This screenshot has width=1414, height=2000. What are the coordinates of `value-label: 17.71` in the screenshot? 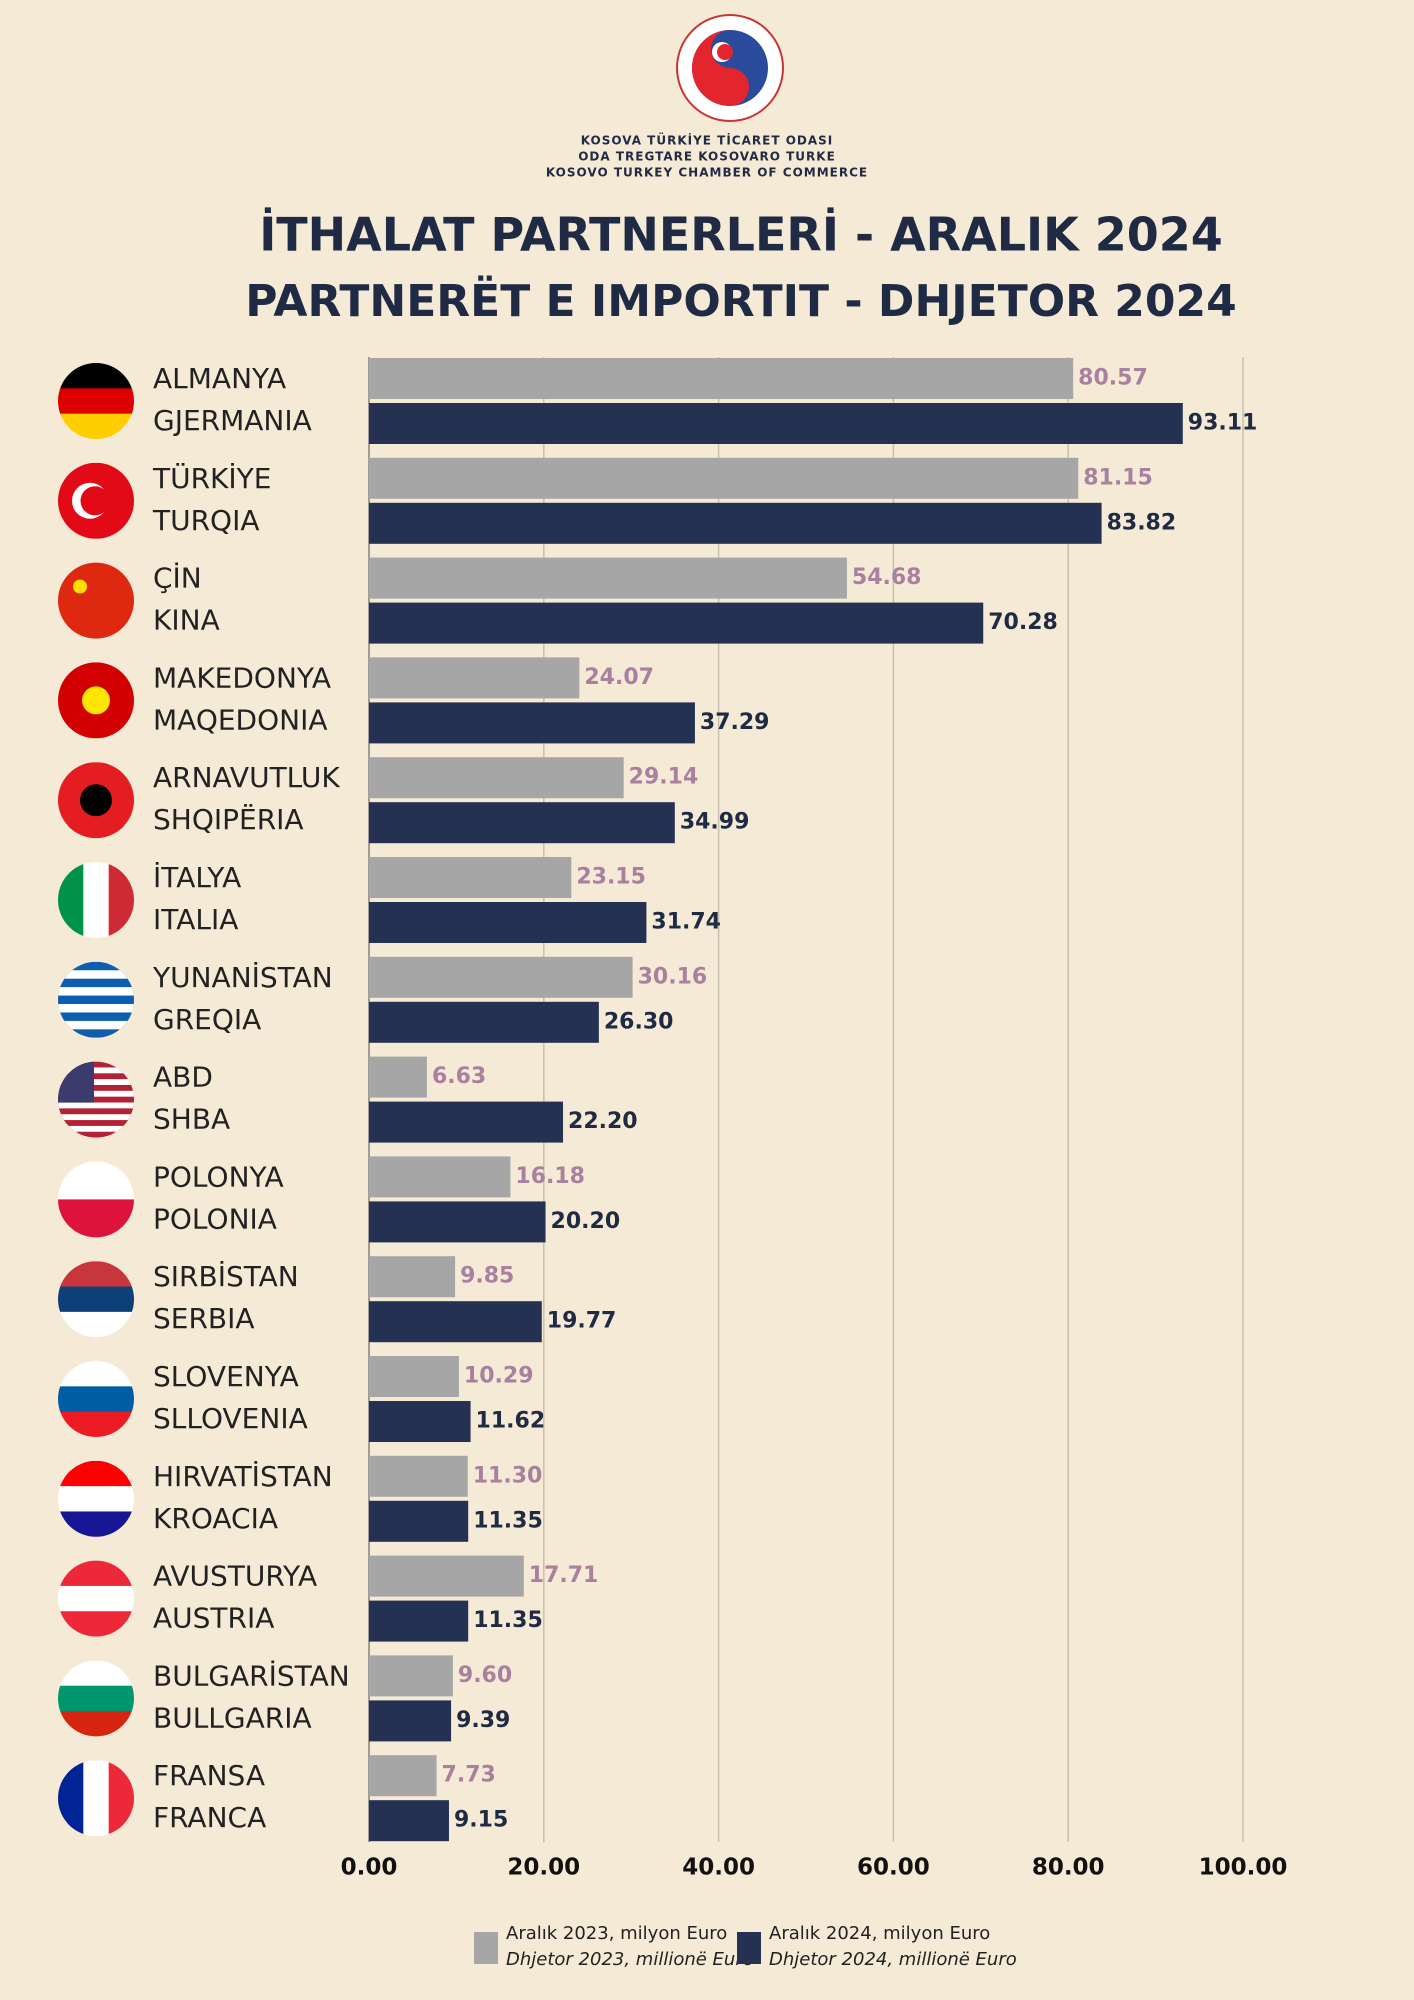 It's located at (564, 1575).